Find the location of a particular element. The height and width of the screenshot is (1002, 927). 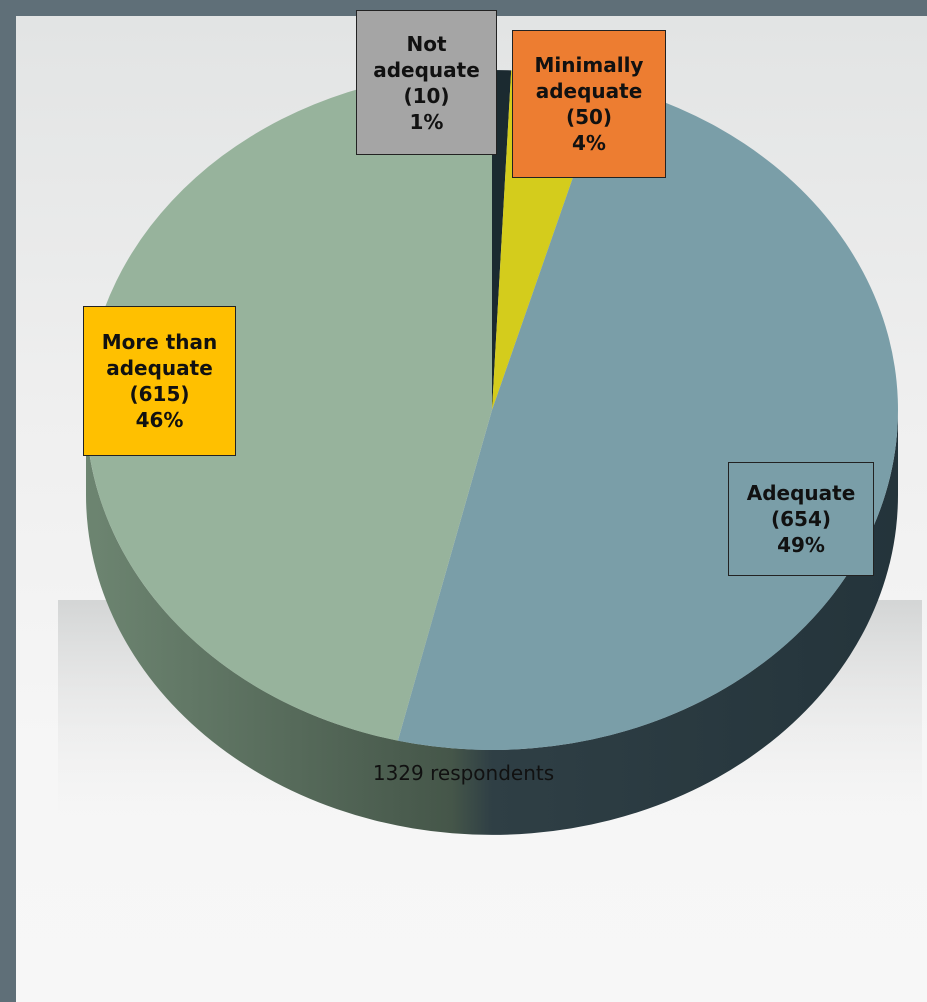

callout-minimally-adequate-count: (50) is located at coordinates (589, 117).